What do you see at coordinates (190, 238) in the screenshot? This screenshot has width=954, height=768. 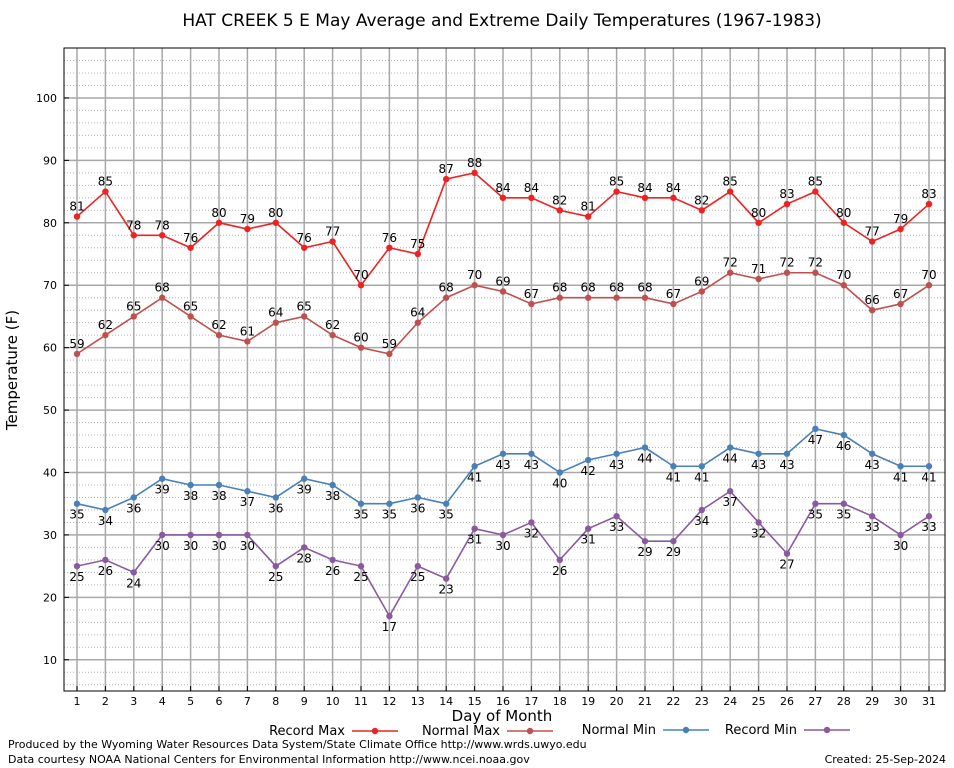 I see `data-label: 76` at bounding box center [190, 238].